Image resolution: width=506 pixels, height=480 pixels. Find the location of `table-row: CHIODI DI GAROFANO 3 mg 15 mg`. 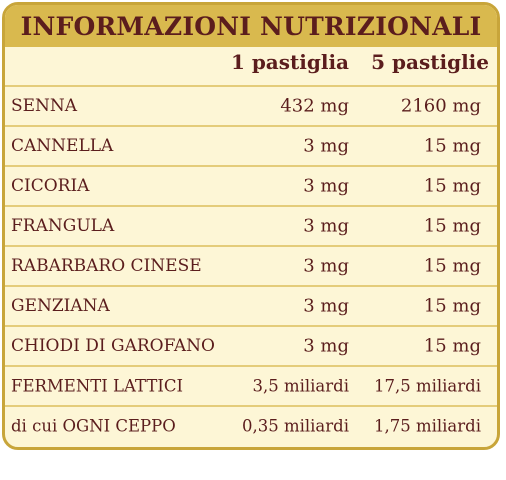

table-row: CHIODI DI GAROFANO 3 mg 15 mg is located at coordinates (251, 345).